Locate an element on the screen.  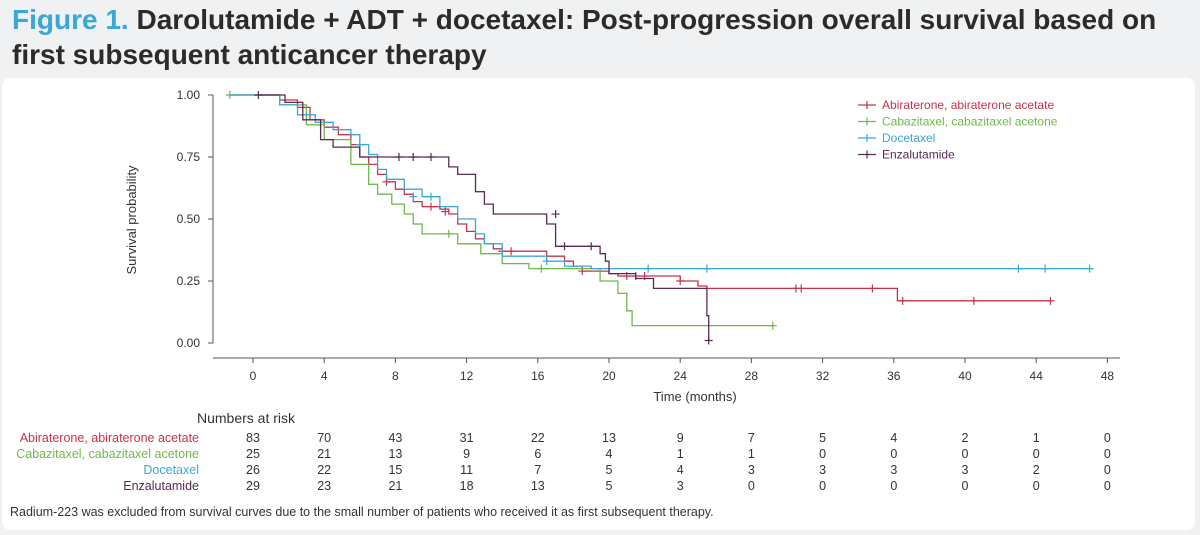
risk-row-label: Enzalutamide is located at coordinates (161, 486).